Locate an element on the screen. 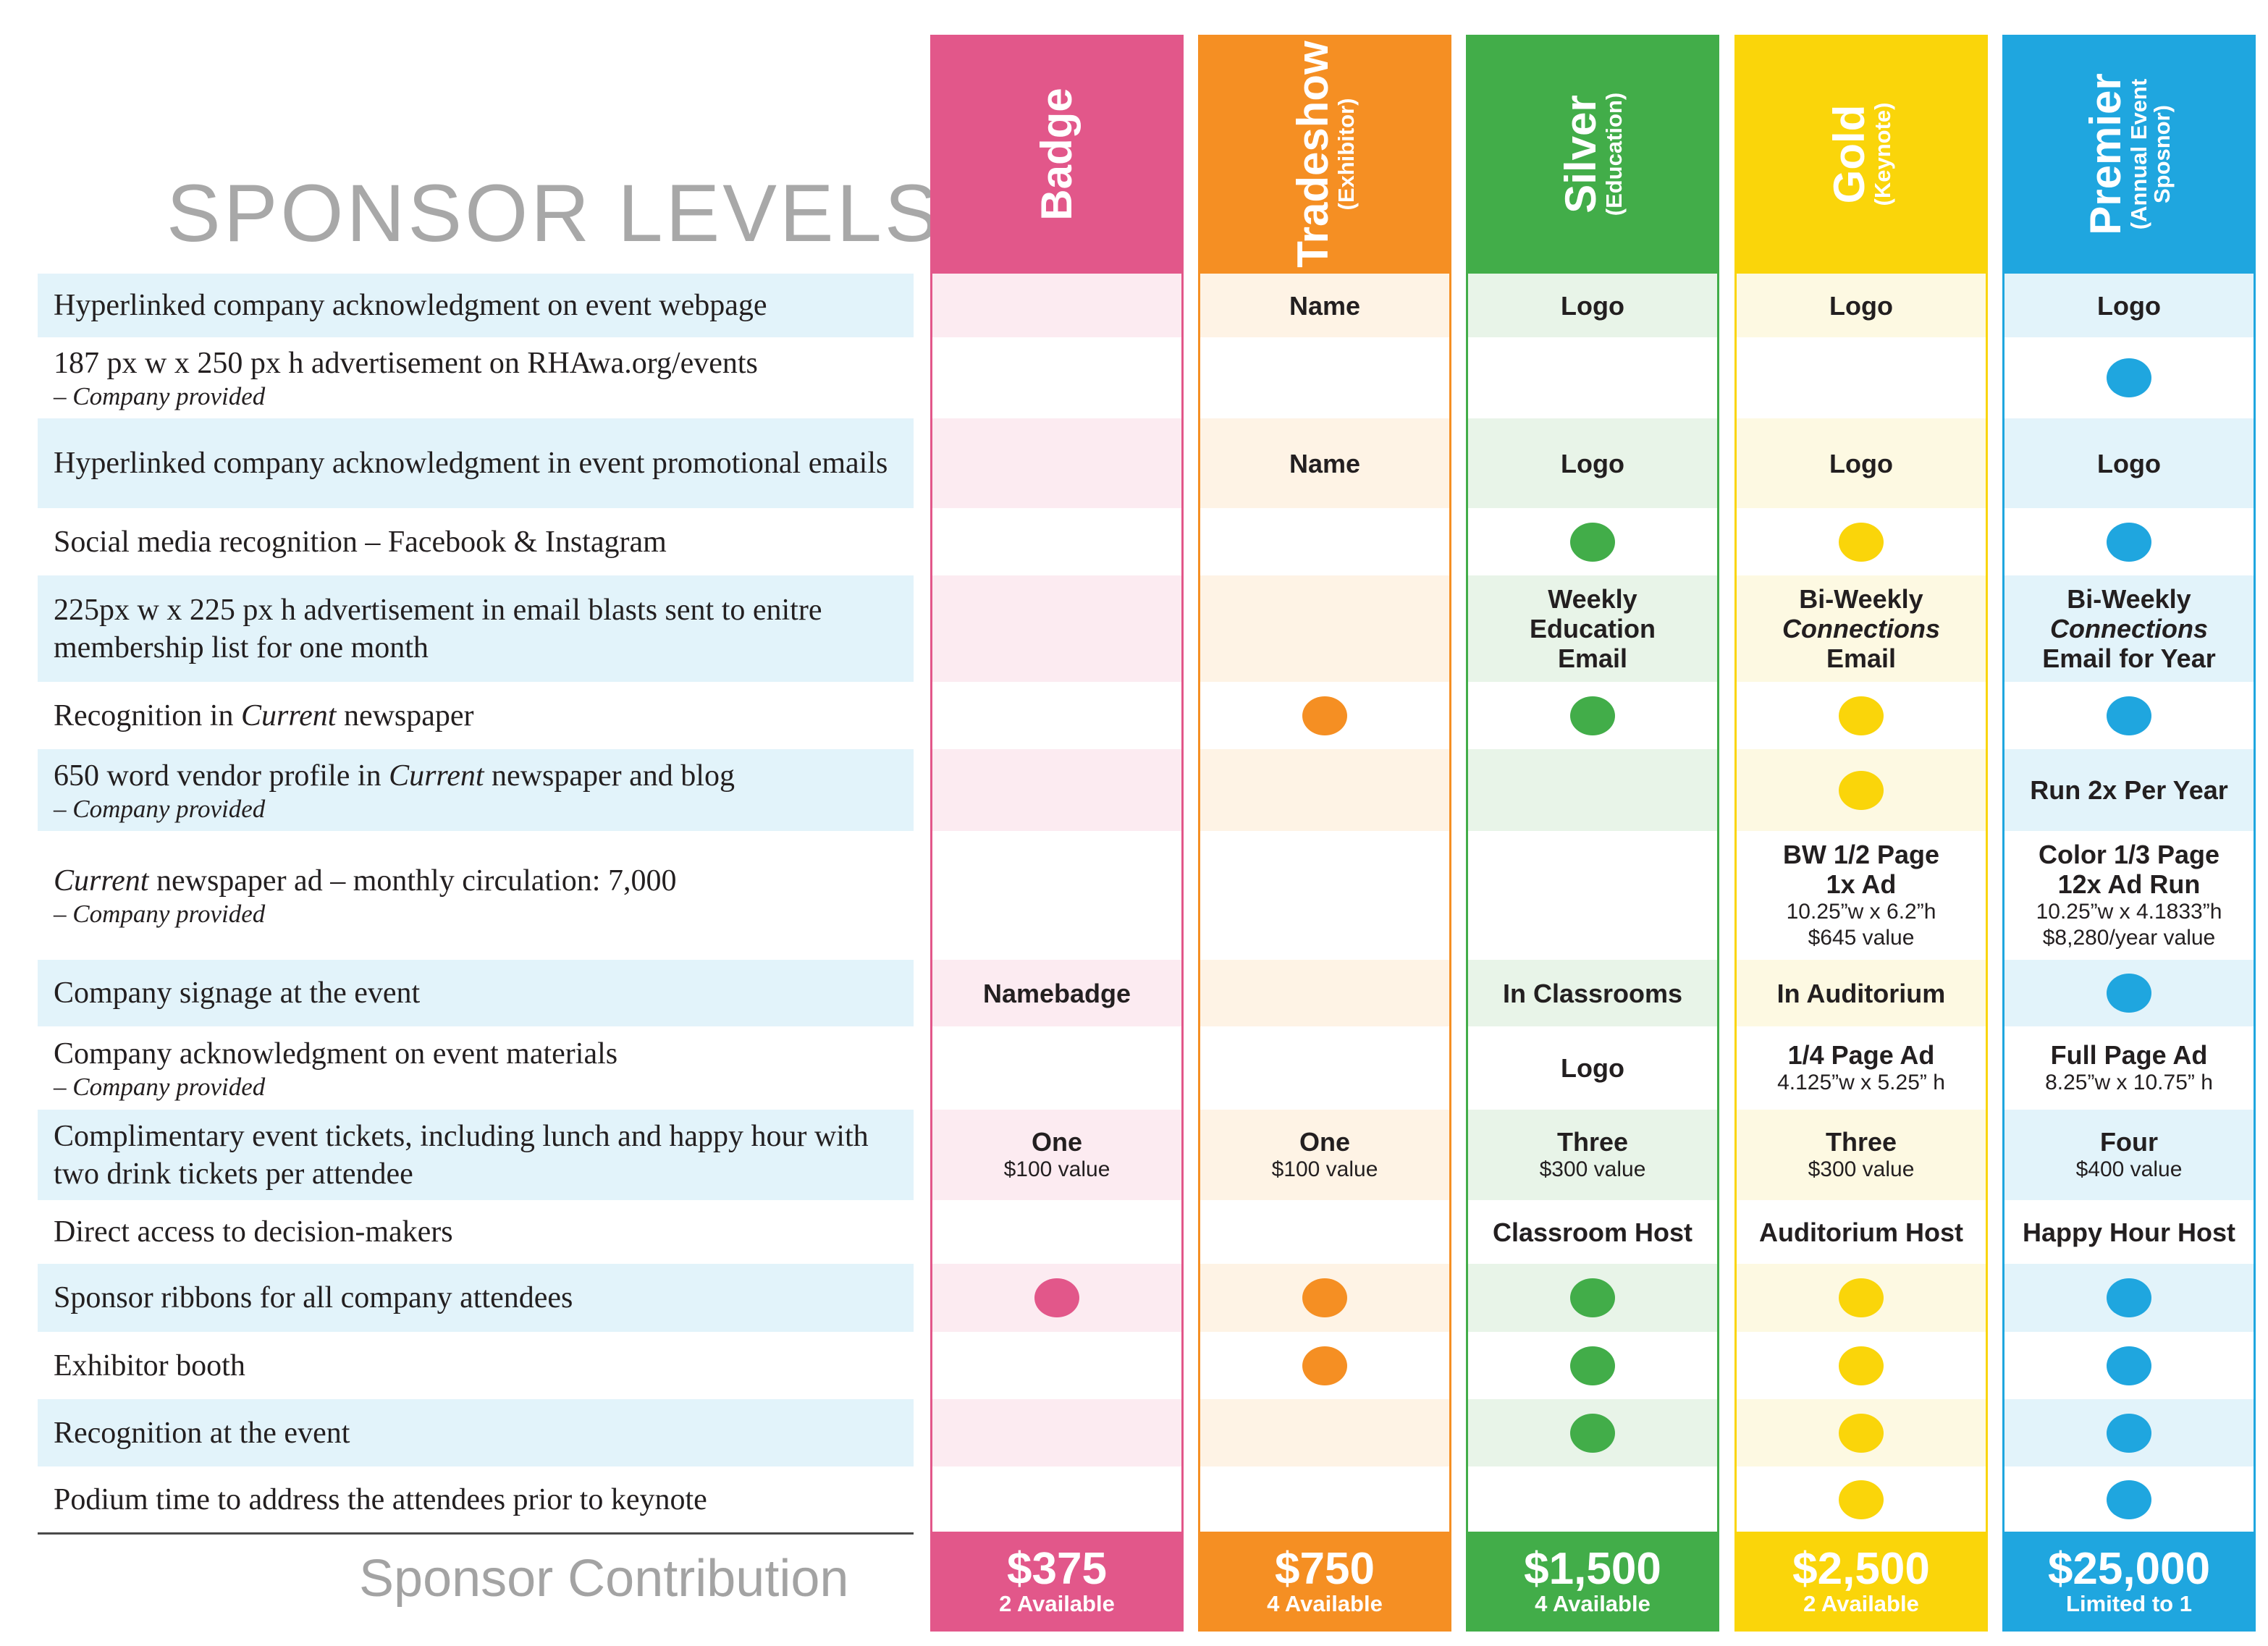 The image size is (2268, 1646). tier-cell: Classroom Host is located at coordinates (1592, 1232).